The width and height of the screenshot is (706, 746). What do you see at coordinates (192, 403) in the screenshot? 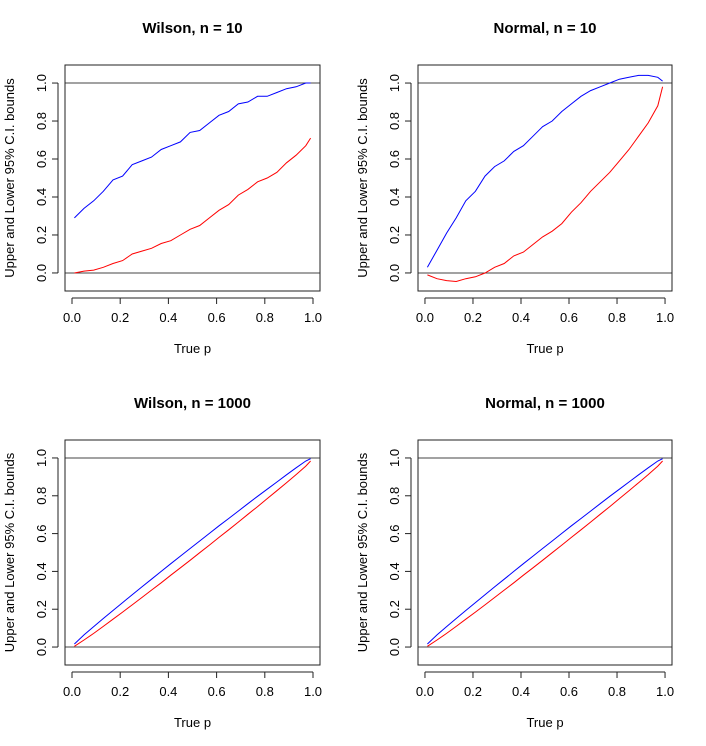
I see `panel-title: Wilson, n = 1000` at bounding box center [192, 403].